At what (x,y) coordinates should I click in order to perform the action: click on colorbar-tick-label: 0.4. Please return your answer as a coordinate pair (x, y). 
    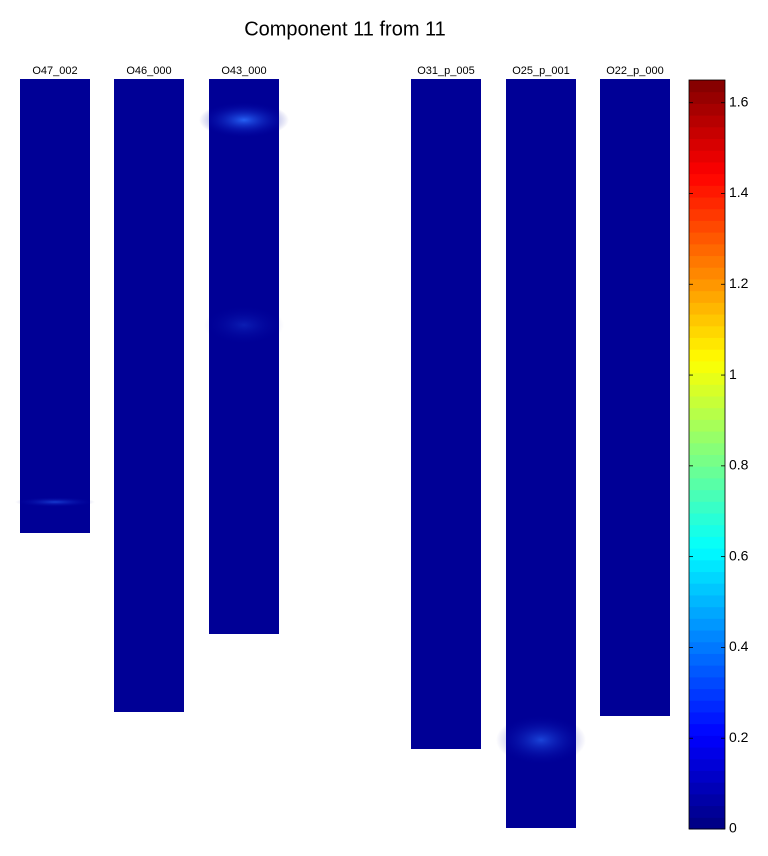
    Looking at the image, I should click on (739, 646).